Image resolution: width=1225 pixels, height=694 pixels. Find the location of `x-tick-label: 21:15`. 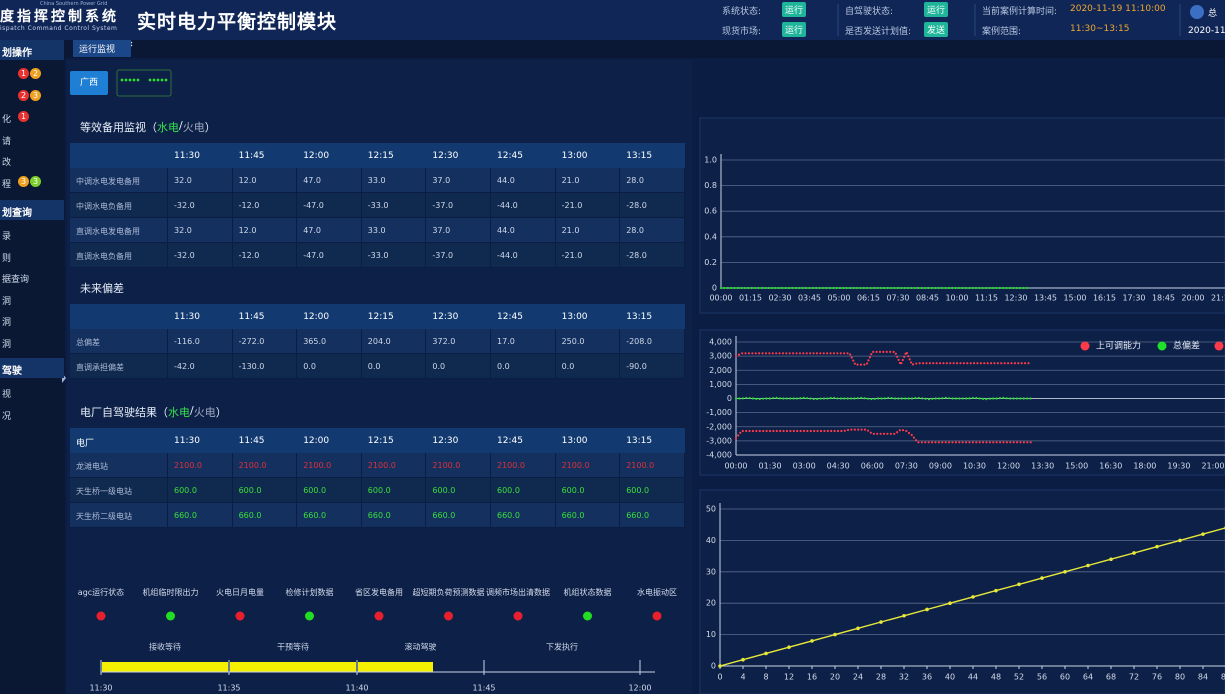

x-tick-label: 21:15 is located at coordinates (1218, 298).